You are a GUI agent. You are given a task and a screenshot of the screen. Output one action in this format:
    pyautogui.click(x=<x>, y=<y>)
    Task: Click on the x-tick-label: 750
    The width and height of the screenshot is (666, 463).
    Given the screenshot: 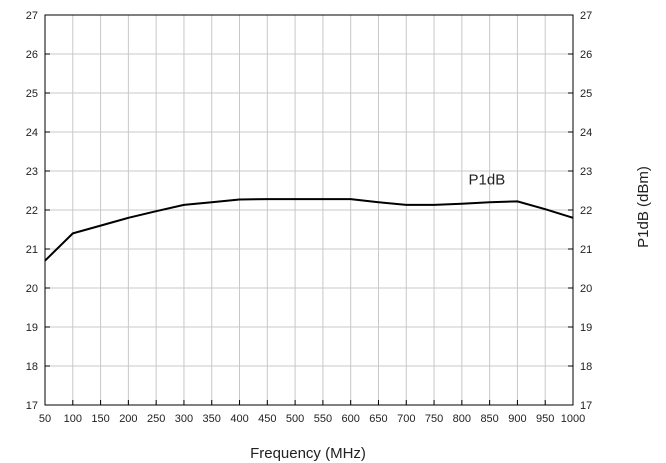 What is the action you would take?
    pyautogui.click(x=434, y=419)
    